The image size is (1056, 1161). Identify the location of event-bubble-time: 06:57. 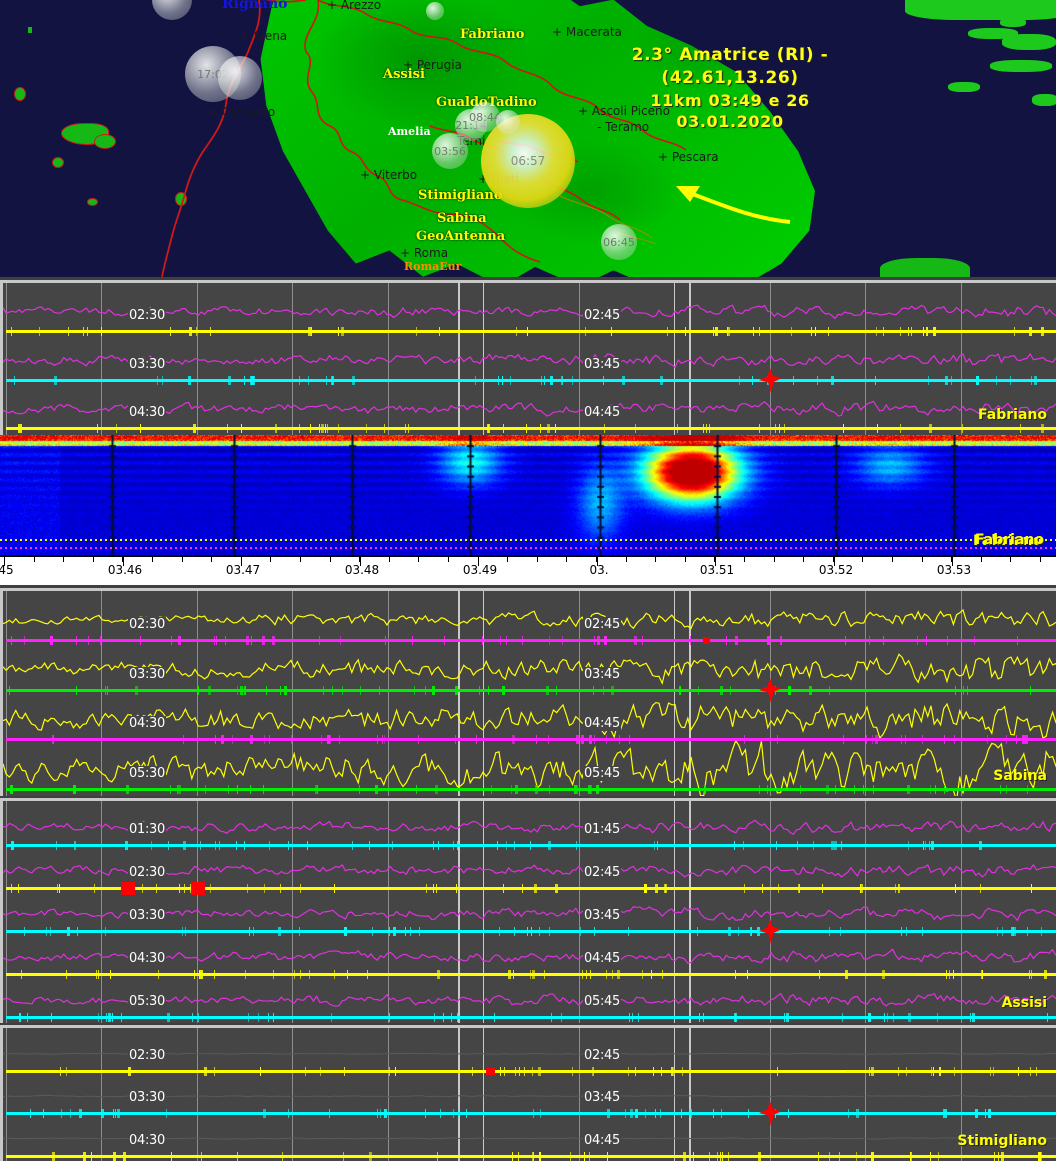
(528, 161).